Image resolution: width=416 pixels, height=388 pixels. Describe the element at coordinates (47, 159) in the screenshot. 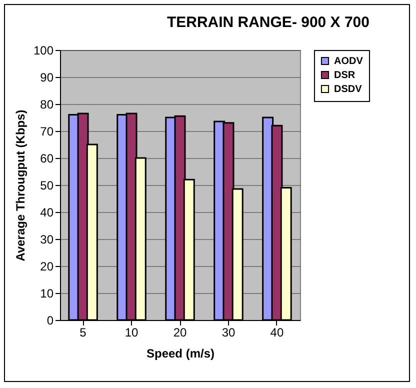

I see `y-tick-label: 60` at that location.